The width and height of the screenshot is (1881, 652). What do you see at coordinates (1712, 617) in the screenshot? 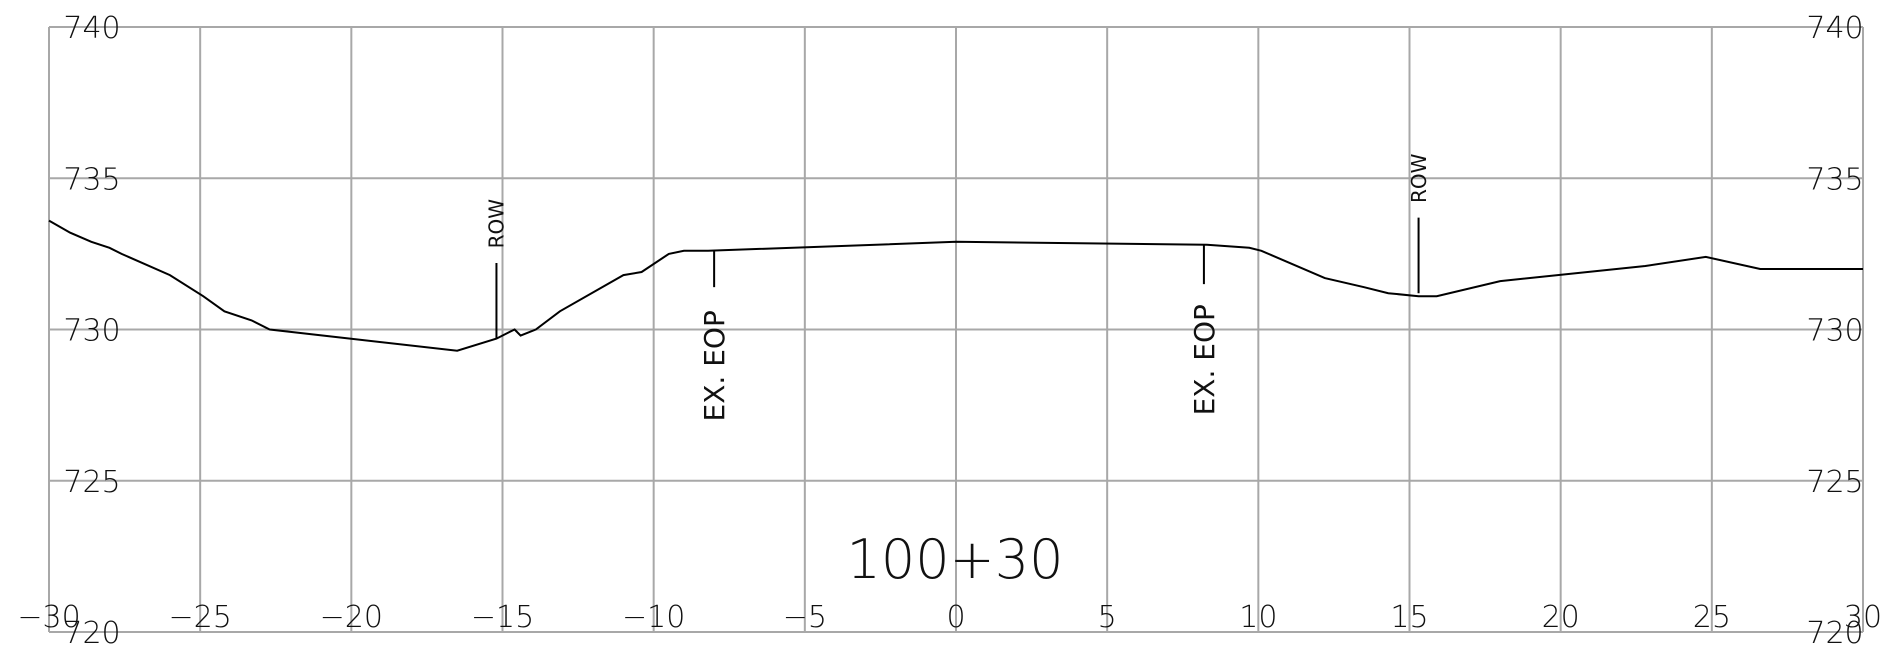
I see `x-tick-label: 25` at bounding box center [1712, 617].